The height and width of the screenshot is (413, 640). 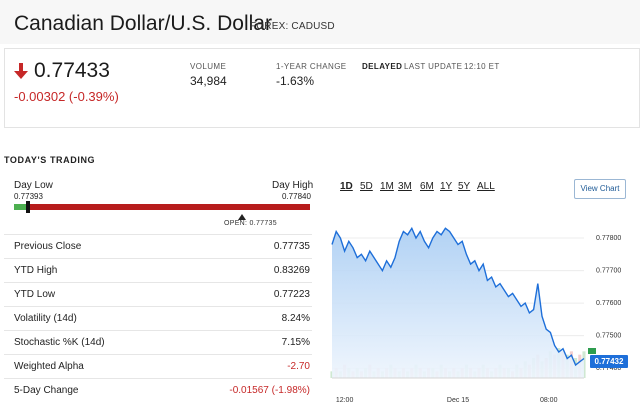 I want to click on tab-timeframe-1y: 1Y, so click(x=446, y=186).